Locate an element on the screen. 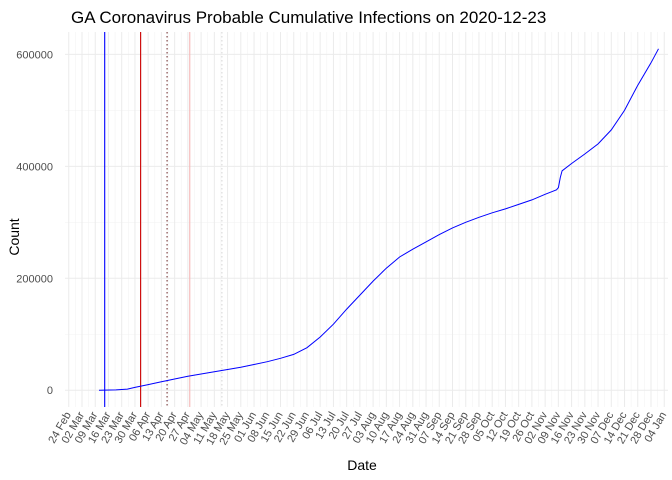 The image size is (672, 480). reference-lines is located at coordinates (163, 219).